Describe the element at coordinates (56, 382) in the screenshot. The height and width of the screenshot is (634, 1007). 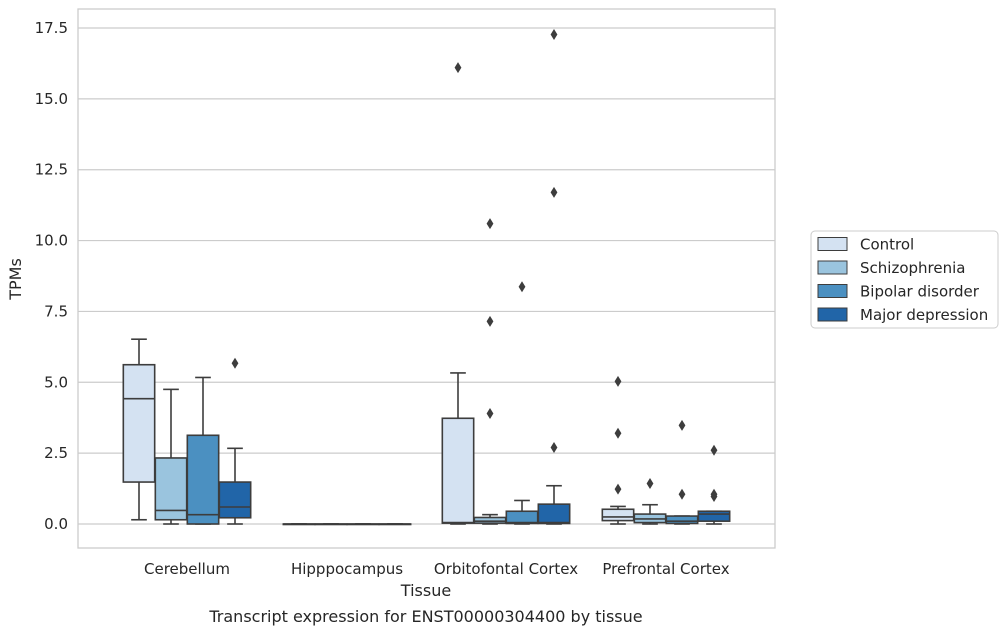
I see `y-tick-label: 5.0` at that location.